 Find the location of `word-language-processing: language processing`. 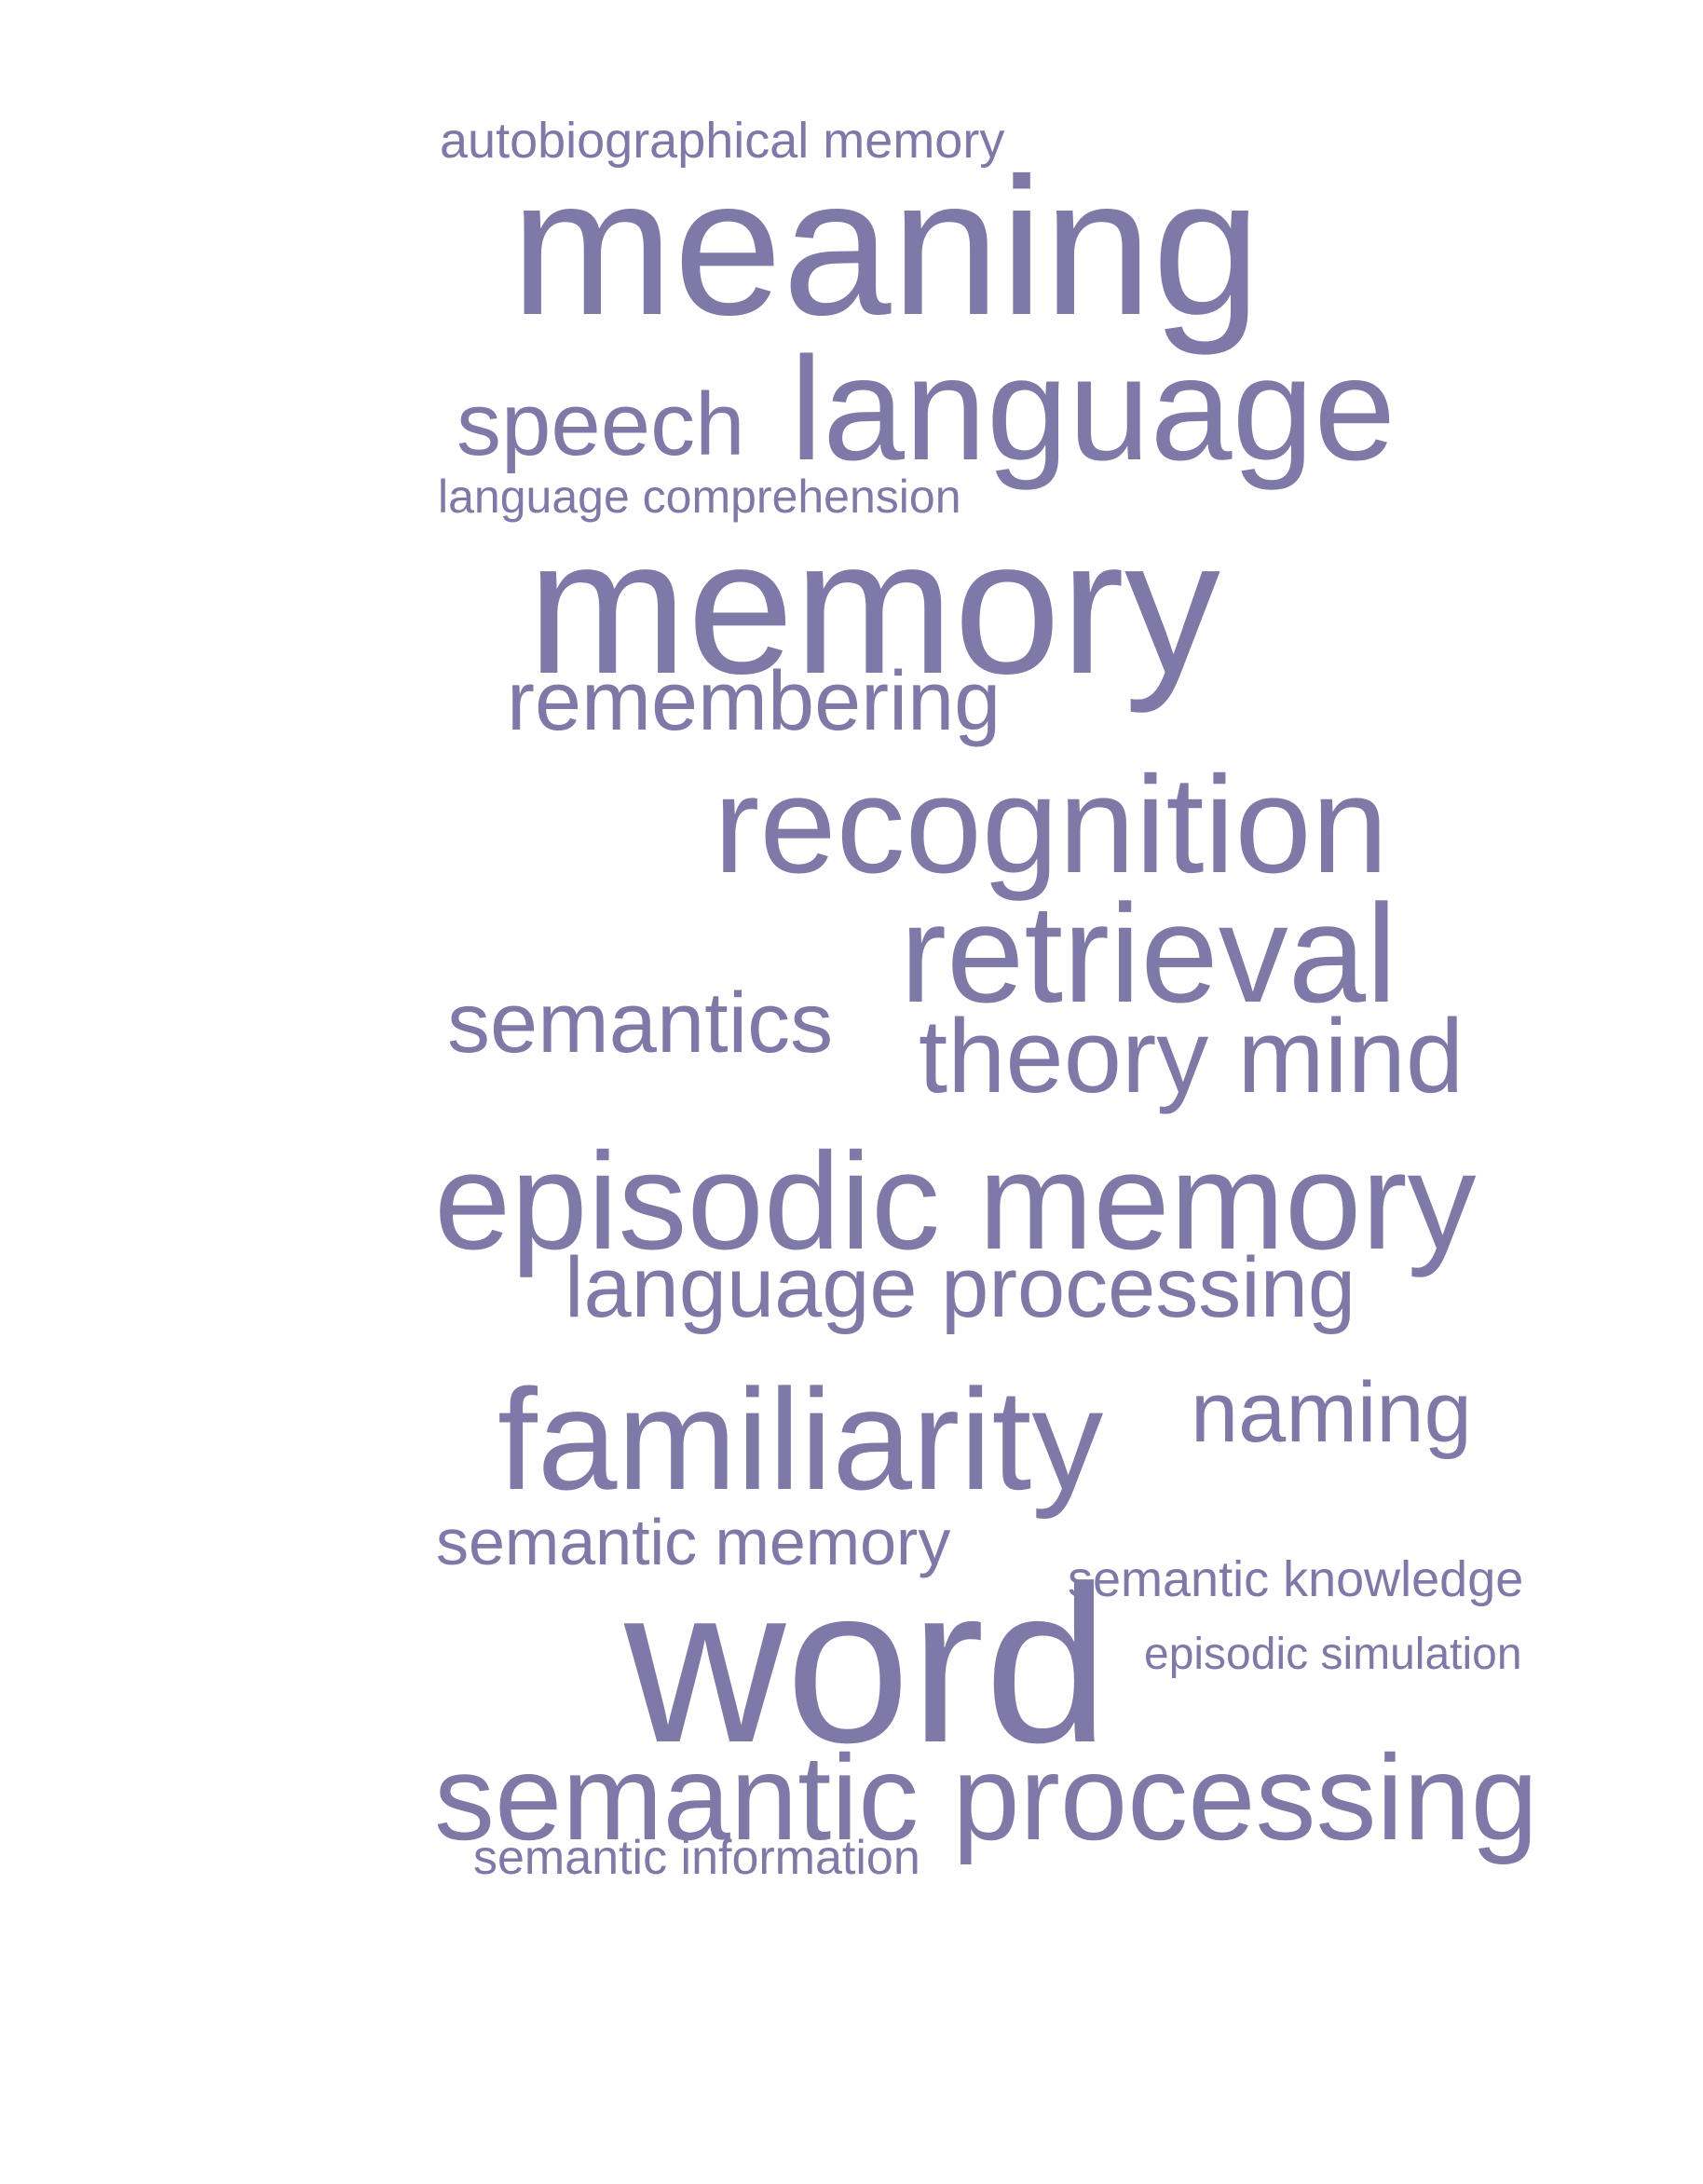

word-language-processing: language processing is located at coordinates (960, 1287).